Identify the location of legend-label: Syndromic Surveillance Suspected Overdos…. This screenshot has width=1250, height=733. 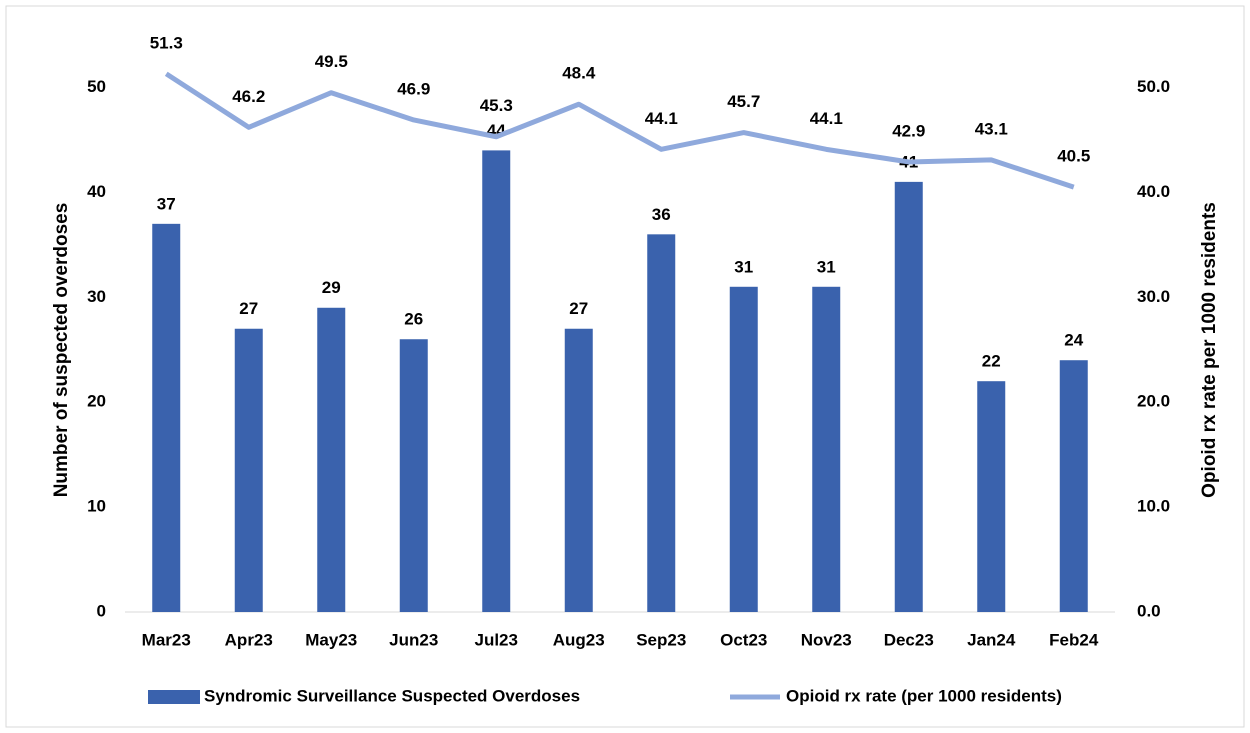
(392, 695).